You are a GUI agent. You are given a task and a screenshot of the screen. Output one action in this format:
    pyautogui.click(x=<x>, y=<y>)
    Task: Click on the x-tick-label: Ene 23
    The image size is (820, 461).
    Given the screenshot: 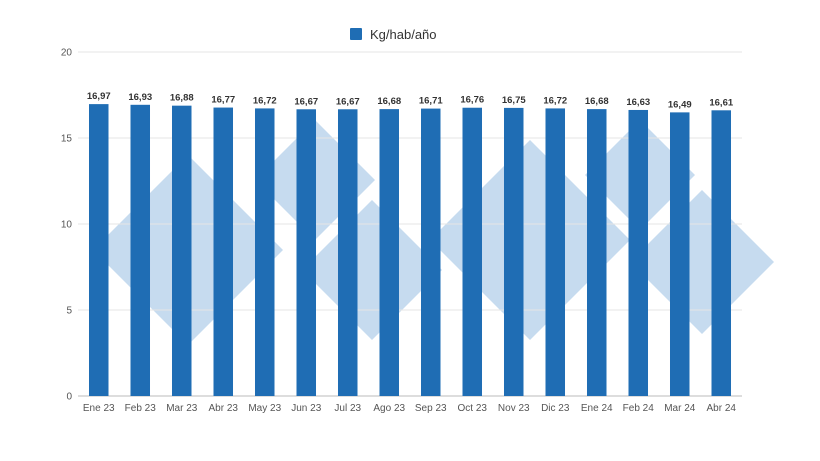 What is the action you would take?
    pyautogui.click(x=99, y=408)
    